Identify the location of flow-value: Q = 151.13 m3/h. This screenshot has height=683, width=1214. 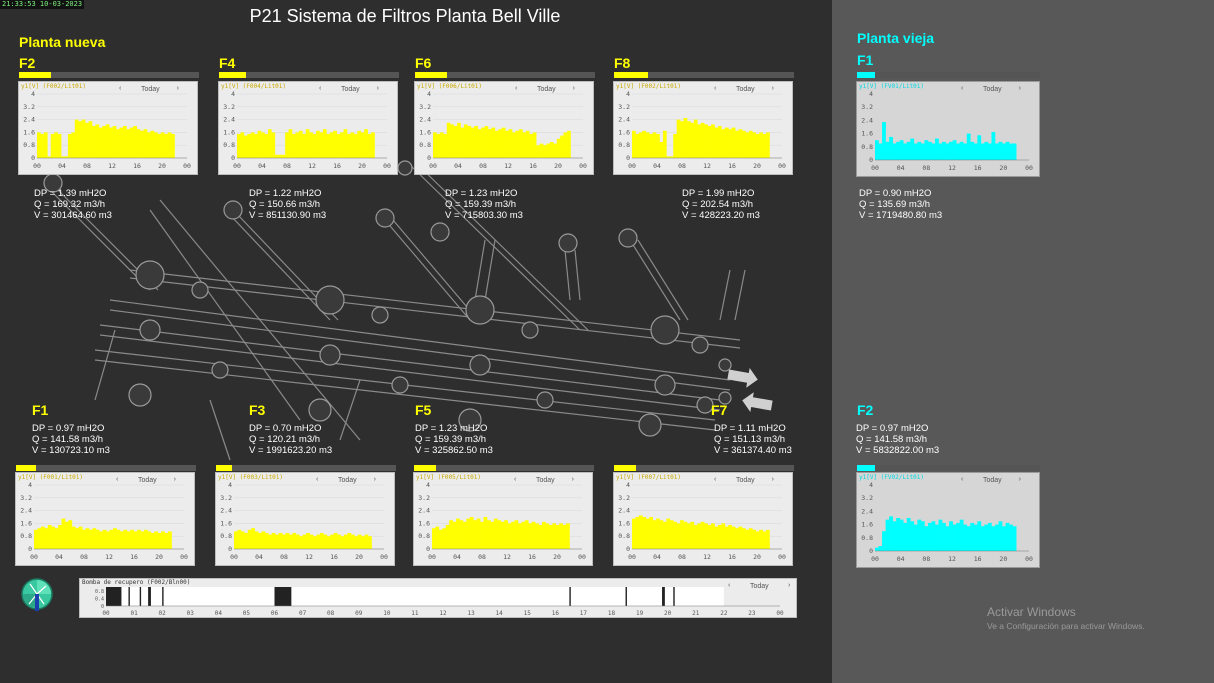
(750, 439).